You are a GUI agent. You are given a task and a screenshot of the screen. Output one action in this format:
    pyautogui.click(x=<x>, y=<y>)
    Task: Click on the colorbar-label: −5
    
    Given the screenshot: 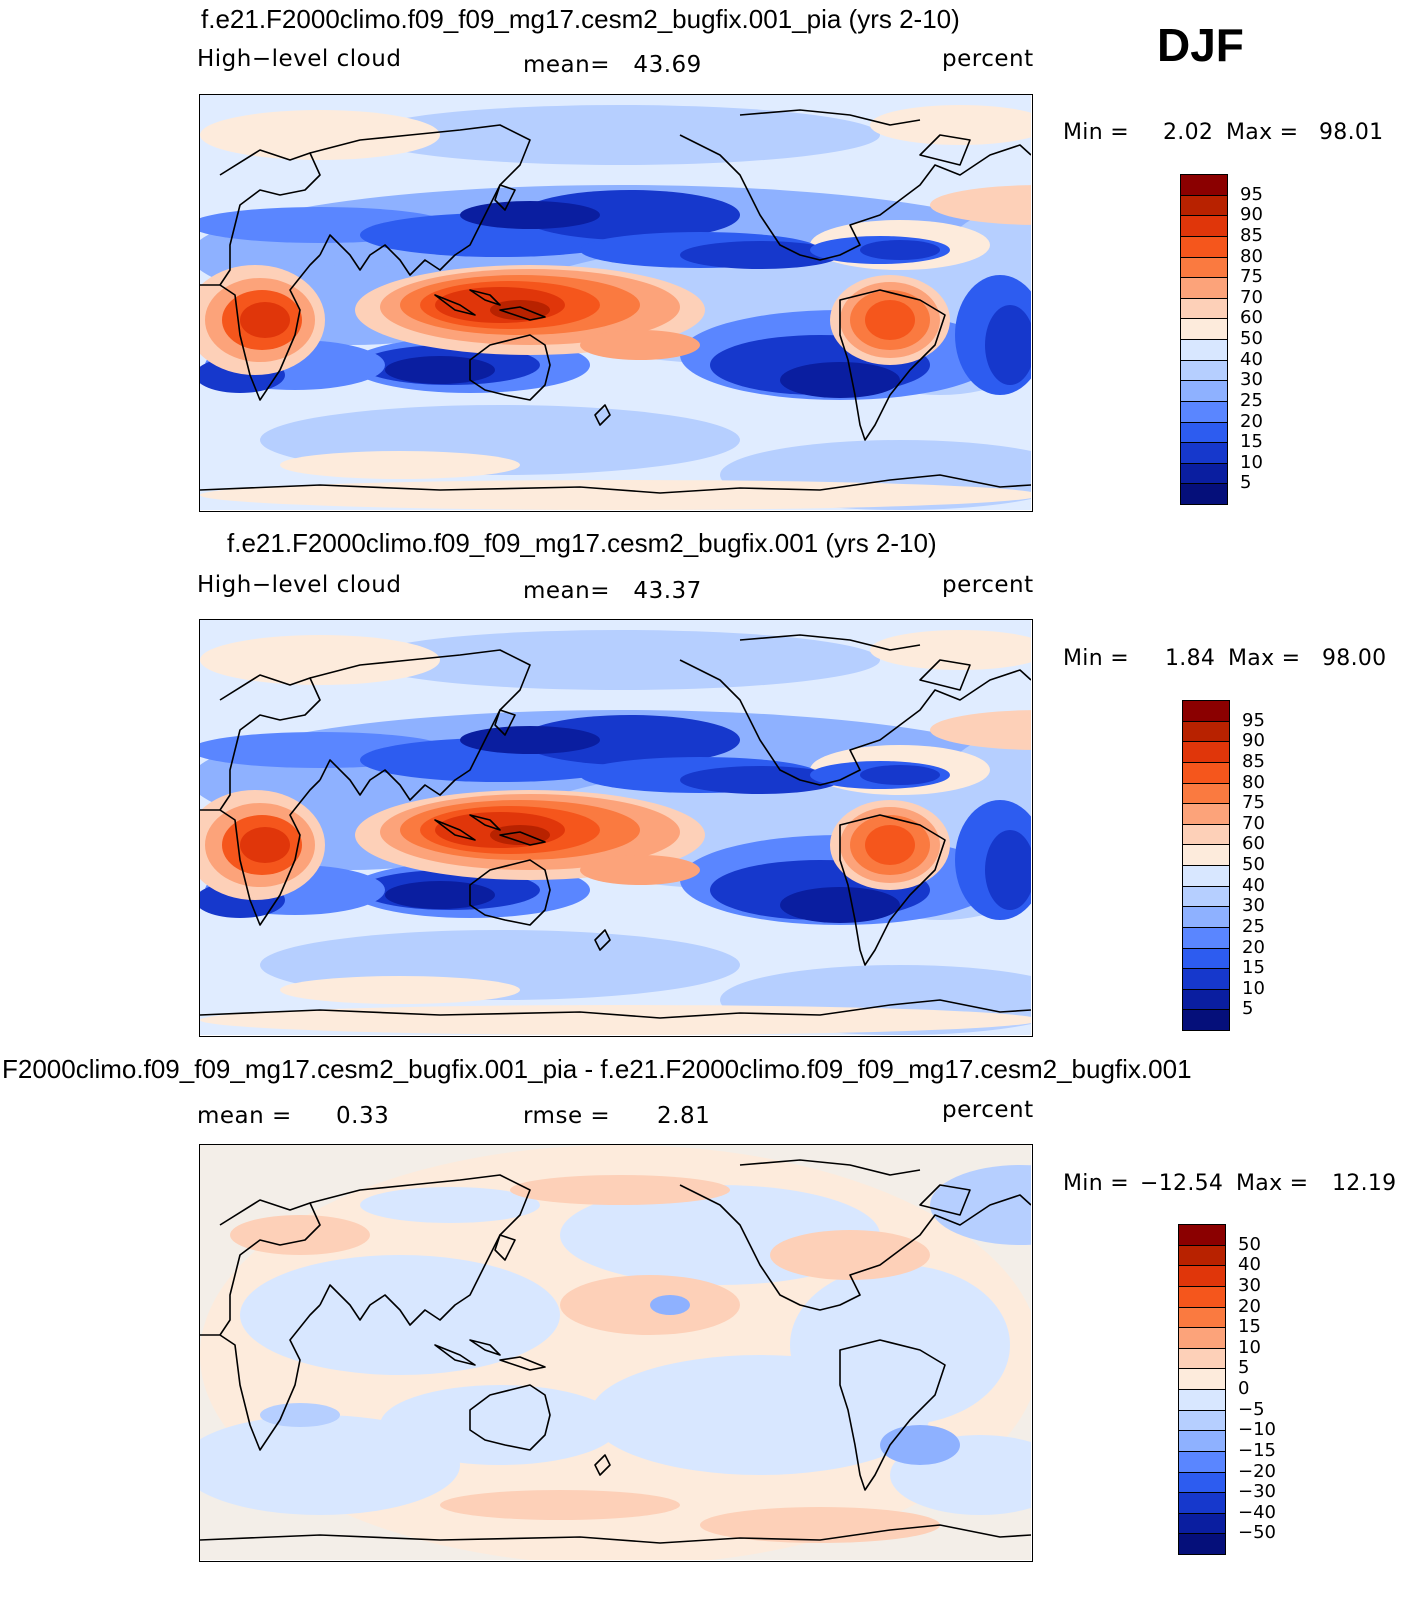 What is the action you would take?
    pyautogui.click(x=1251, y=1409)
    